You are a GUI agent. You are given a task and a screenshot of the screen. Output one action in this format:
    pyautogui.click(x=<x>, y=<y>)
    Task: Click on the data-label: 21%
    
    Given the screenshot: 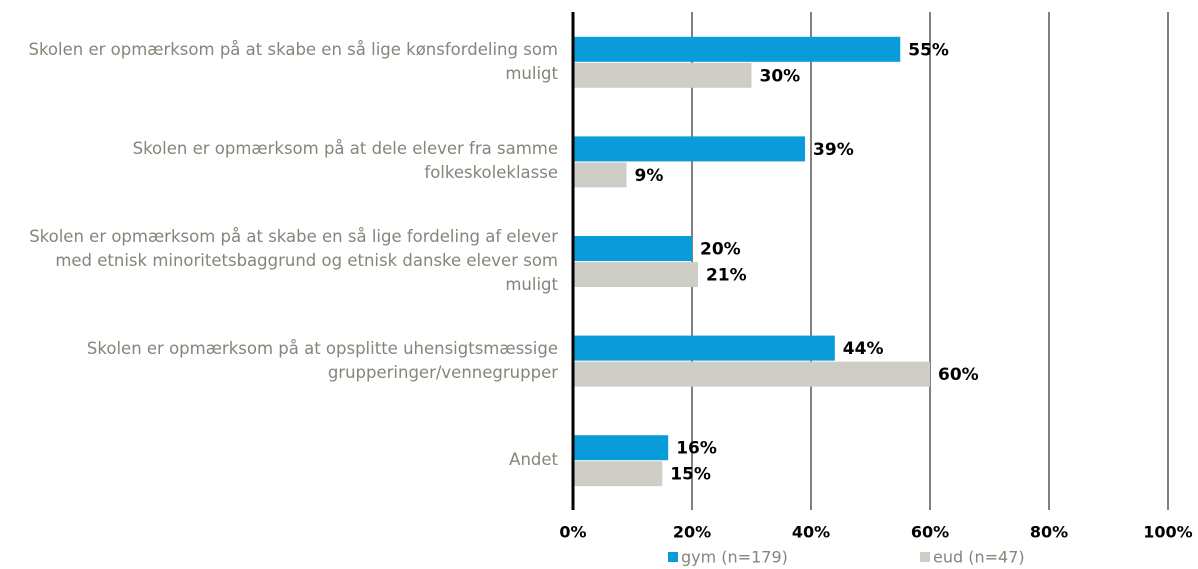 What is the action you would take?
    pyautogui.click(x=726, y=276)
    